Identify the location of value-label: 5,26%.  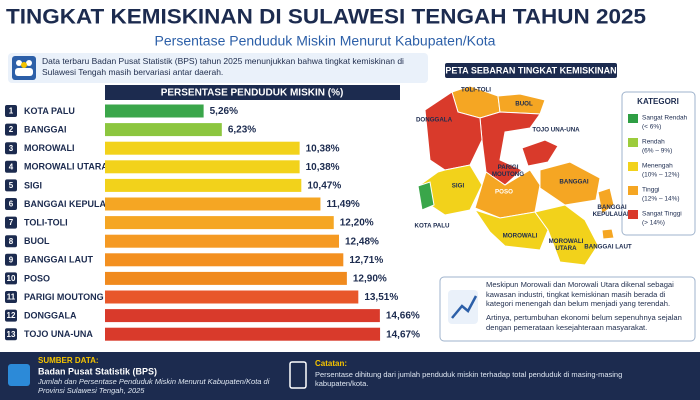
(224, 111).